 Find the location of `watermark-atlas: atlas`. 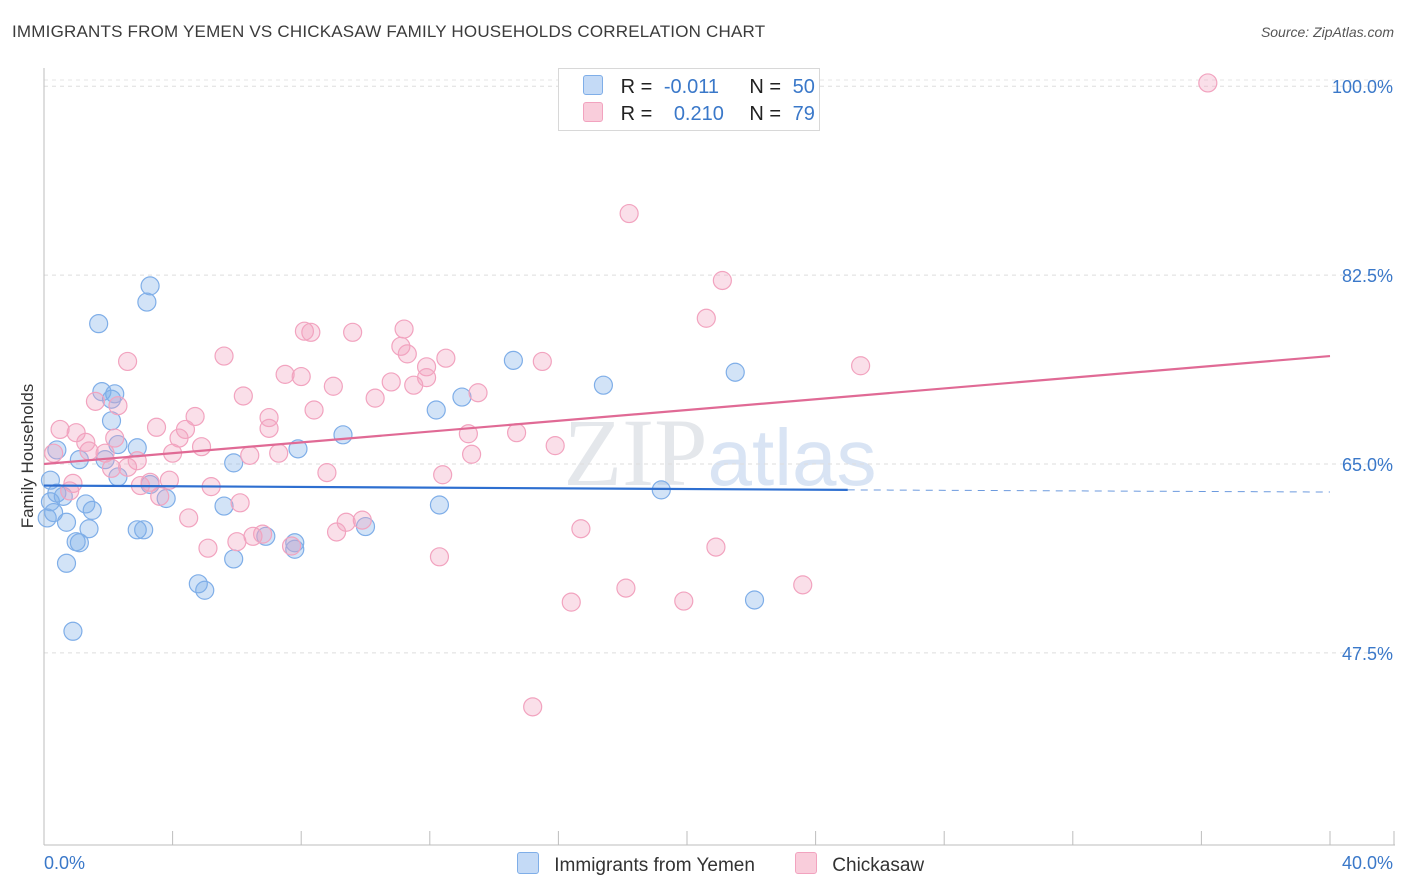

watermark-atlas: atlas is located at coordinates (792, 457).